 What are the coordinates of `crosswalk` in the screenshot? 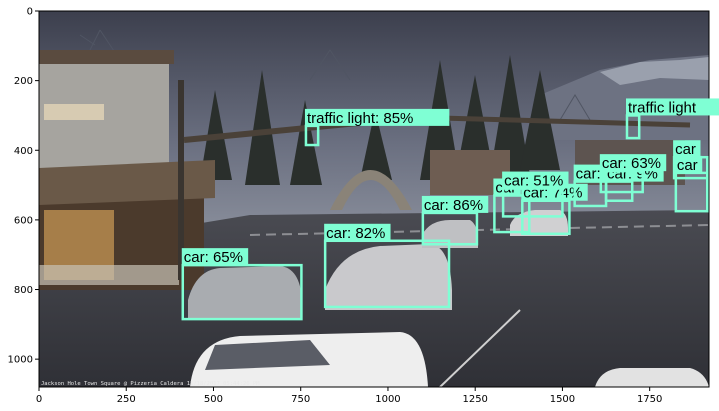 It's located at (479, 230).